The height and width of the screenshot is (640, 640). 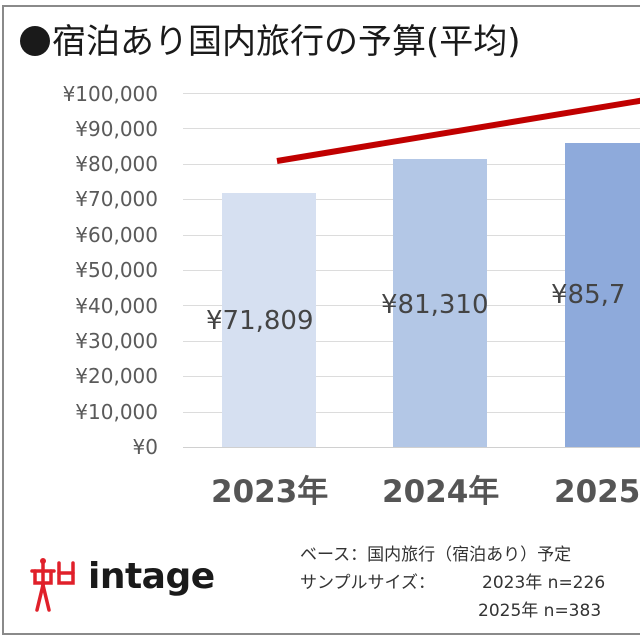 What do you see at coordinates (544, 583) in the screenshot?
I see `sample-size-2023: 2023年 n=226` at bounding box center [544, 583].